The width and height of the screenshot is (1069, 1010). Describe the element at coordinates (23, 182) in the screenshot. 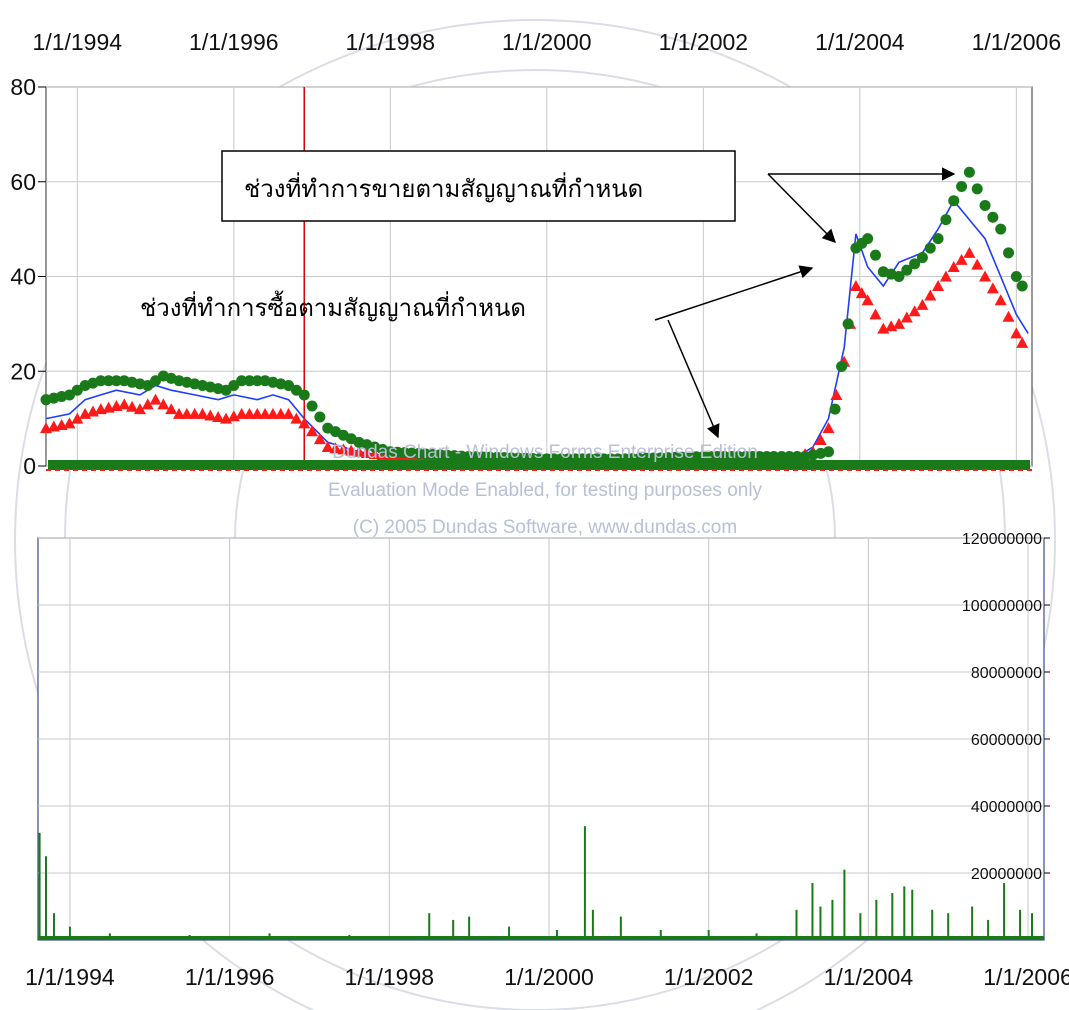

I see `y-tick-label: 60` at that location.